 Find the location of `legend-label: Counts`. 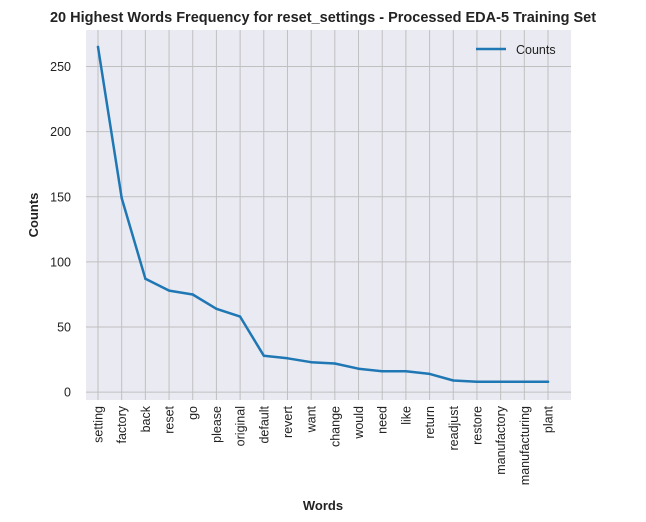

legend-label: Counts is located at coordinates (536, 50).